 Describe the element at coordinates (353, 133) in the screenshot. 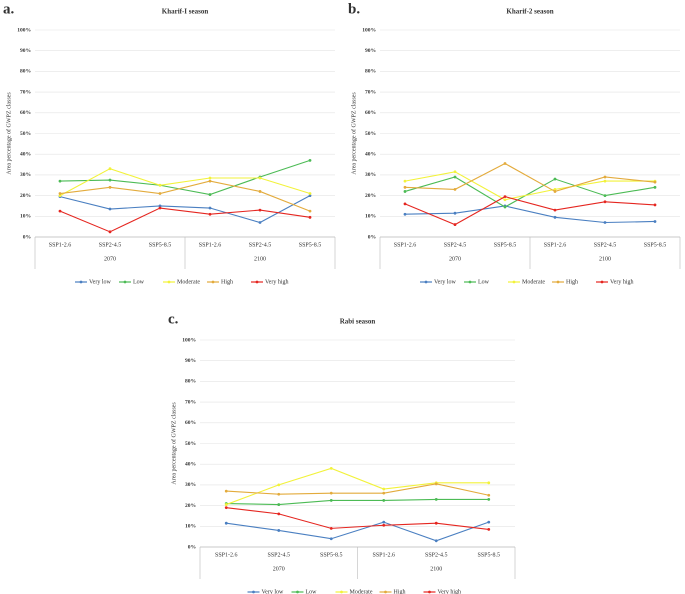

I see `y-axis-label: Area percentage of GWPZ classes` at that location.